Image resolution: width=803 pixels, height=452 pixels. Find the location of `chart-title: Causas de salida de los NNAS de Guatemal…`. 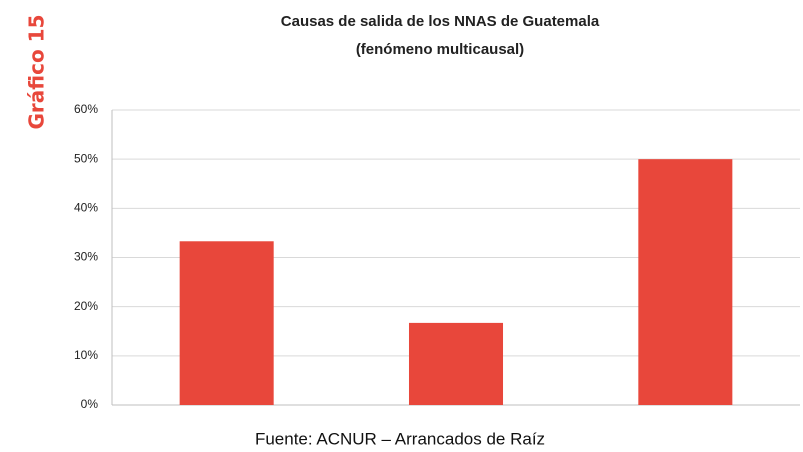

chart-title: Causas de salida de los NNAS de Guatemal… is located at coordinates (440, 21).